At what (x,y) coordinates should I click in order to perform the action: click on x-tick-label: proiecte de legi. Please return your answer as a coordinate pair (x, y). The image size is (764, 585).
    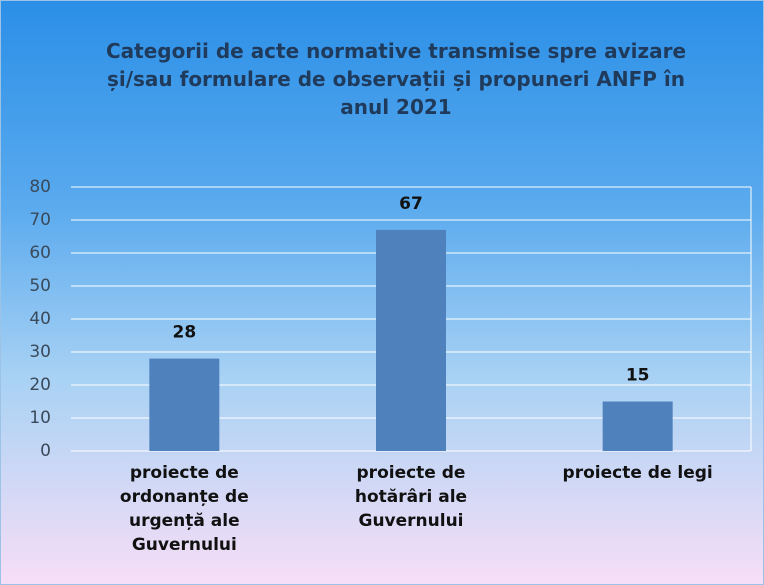
    Looking at the image, I should click on (637, 473).